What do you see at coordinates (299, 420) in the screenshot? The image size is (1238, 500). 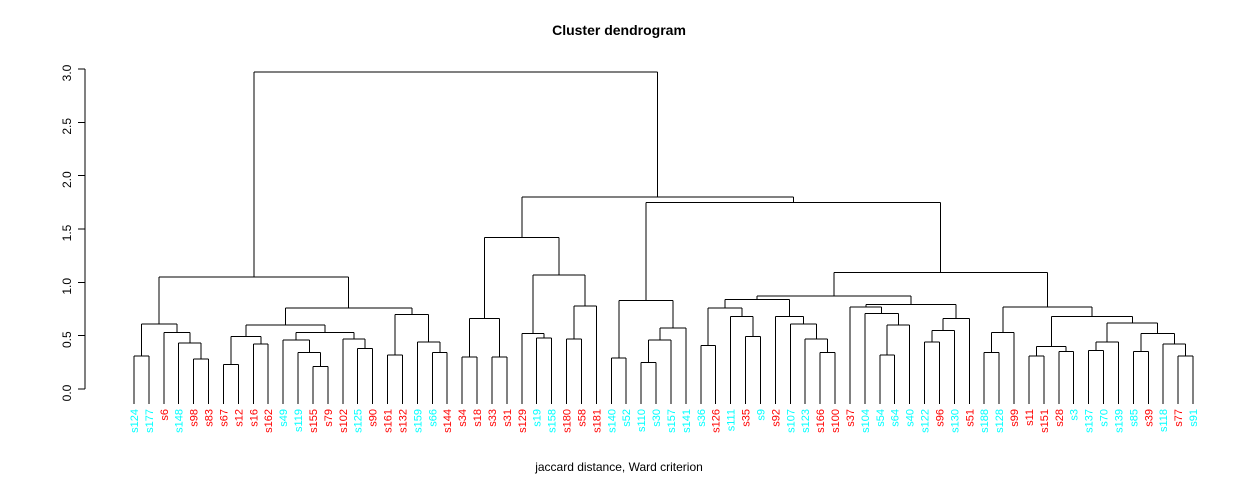 I see `leaf-label: s119` at bounding box center [299, 420].